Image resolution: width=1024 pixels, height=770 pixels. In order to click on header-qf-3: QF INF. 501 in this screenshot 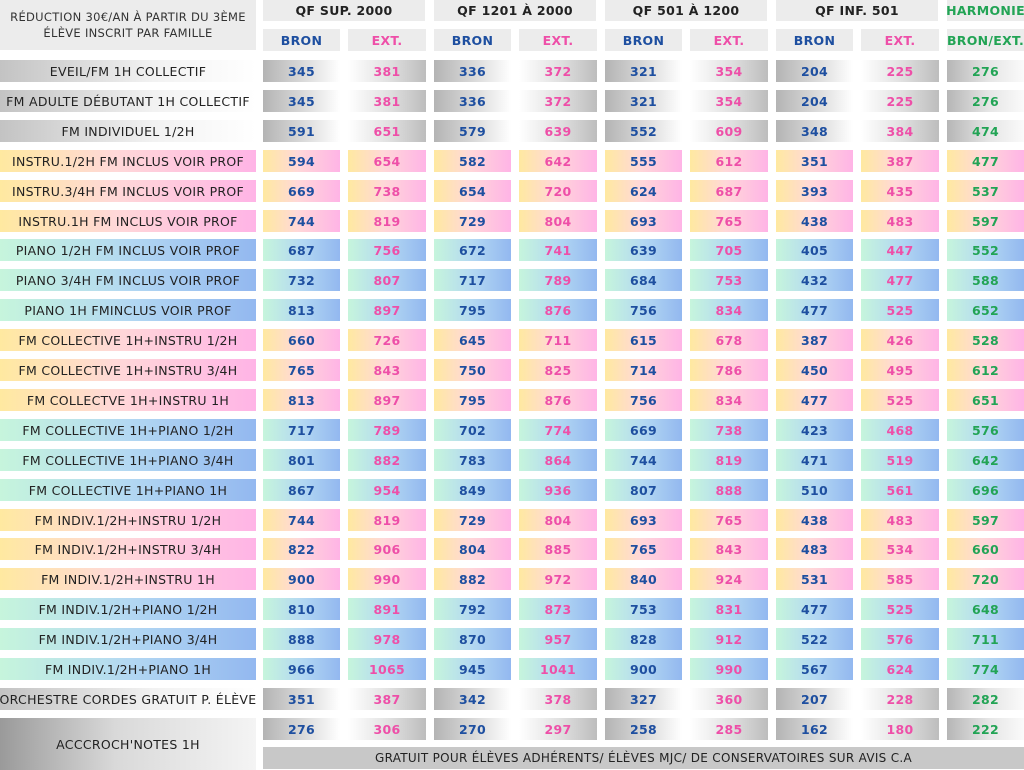, I will do `click(857, 10)`.